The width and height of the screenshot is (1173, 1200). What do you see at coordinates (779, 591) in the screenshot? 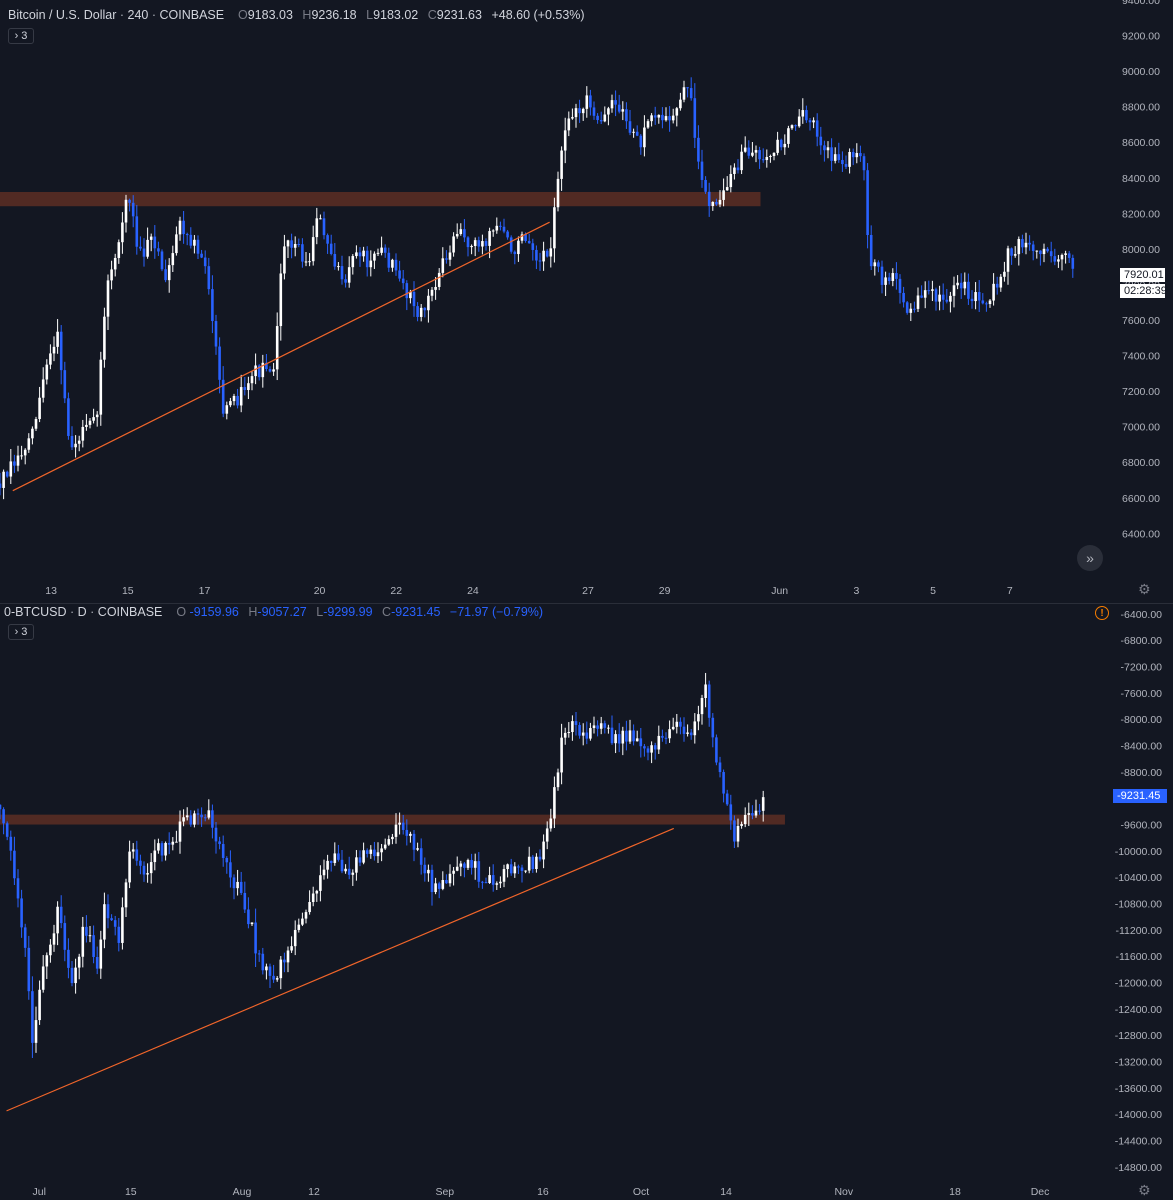
I see `top-x-tick-label: Jun` at bounding box center [779, 591].